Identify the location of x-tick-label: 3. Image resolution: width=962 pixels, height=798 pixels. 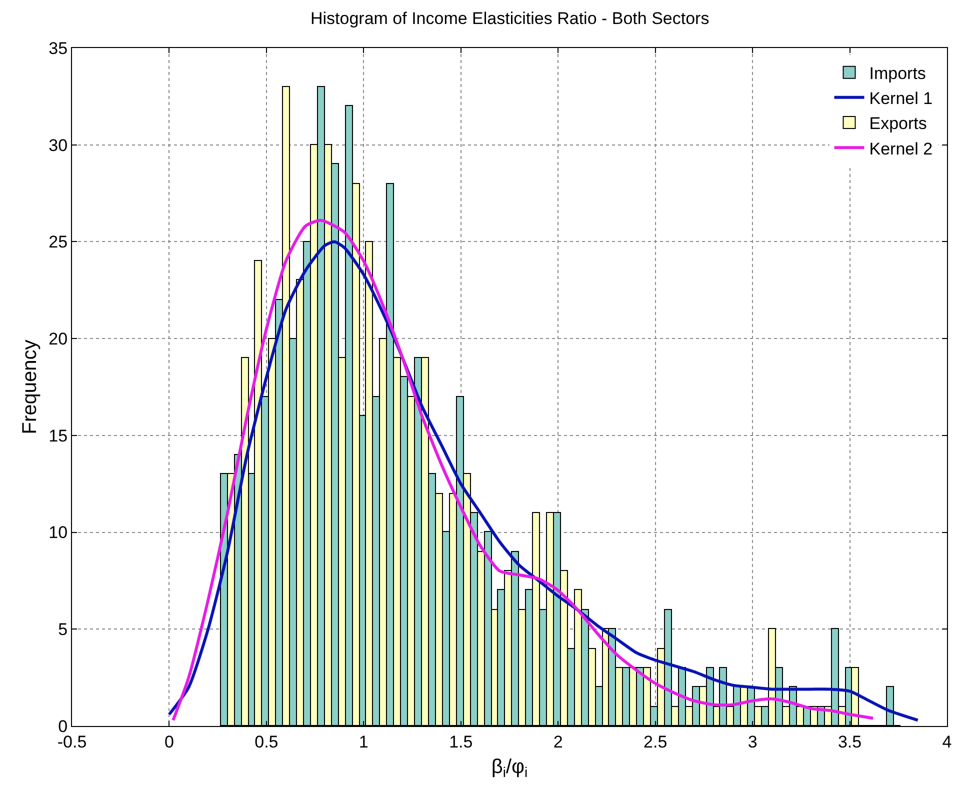
(753, 742).